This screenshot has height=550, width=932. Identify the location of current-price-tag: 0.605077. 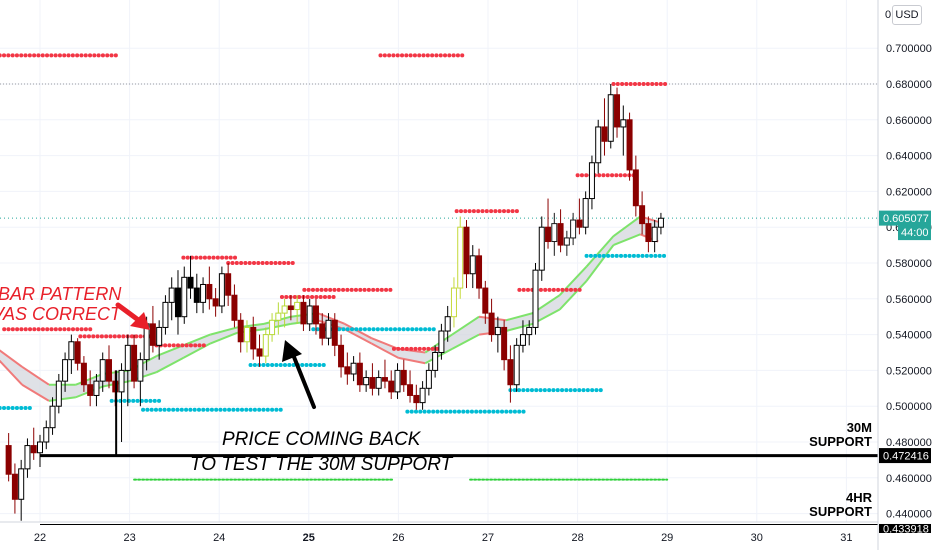
(905, 218).